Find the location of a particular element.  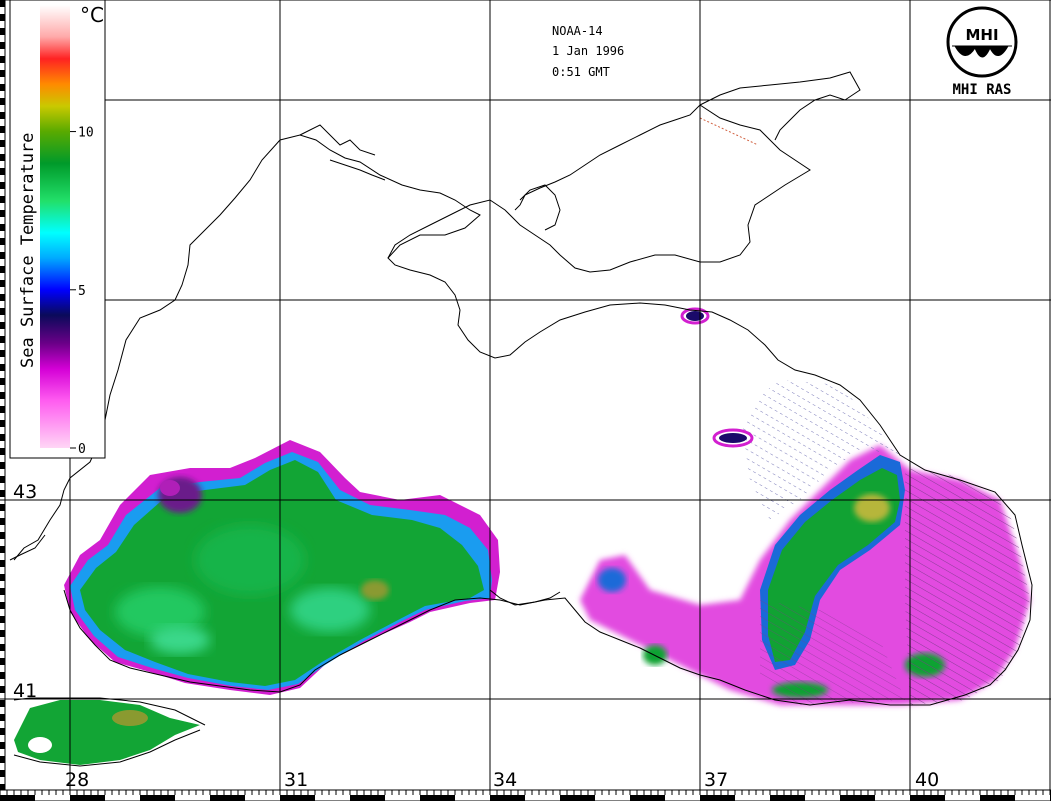

color-legend: °C Sea Surface Temperature 0 5 10 is located at coordinates (57, 229).